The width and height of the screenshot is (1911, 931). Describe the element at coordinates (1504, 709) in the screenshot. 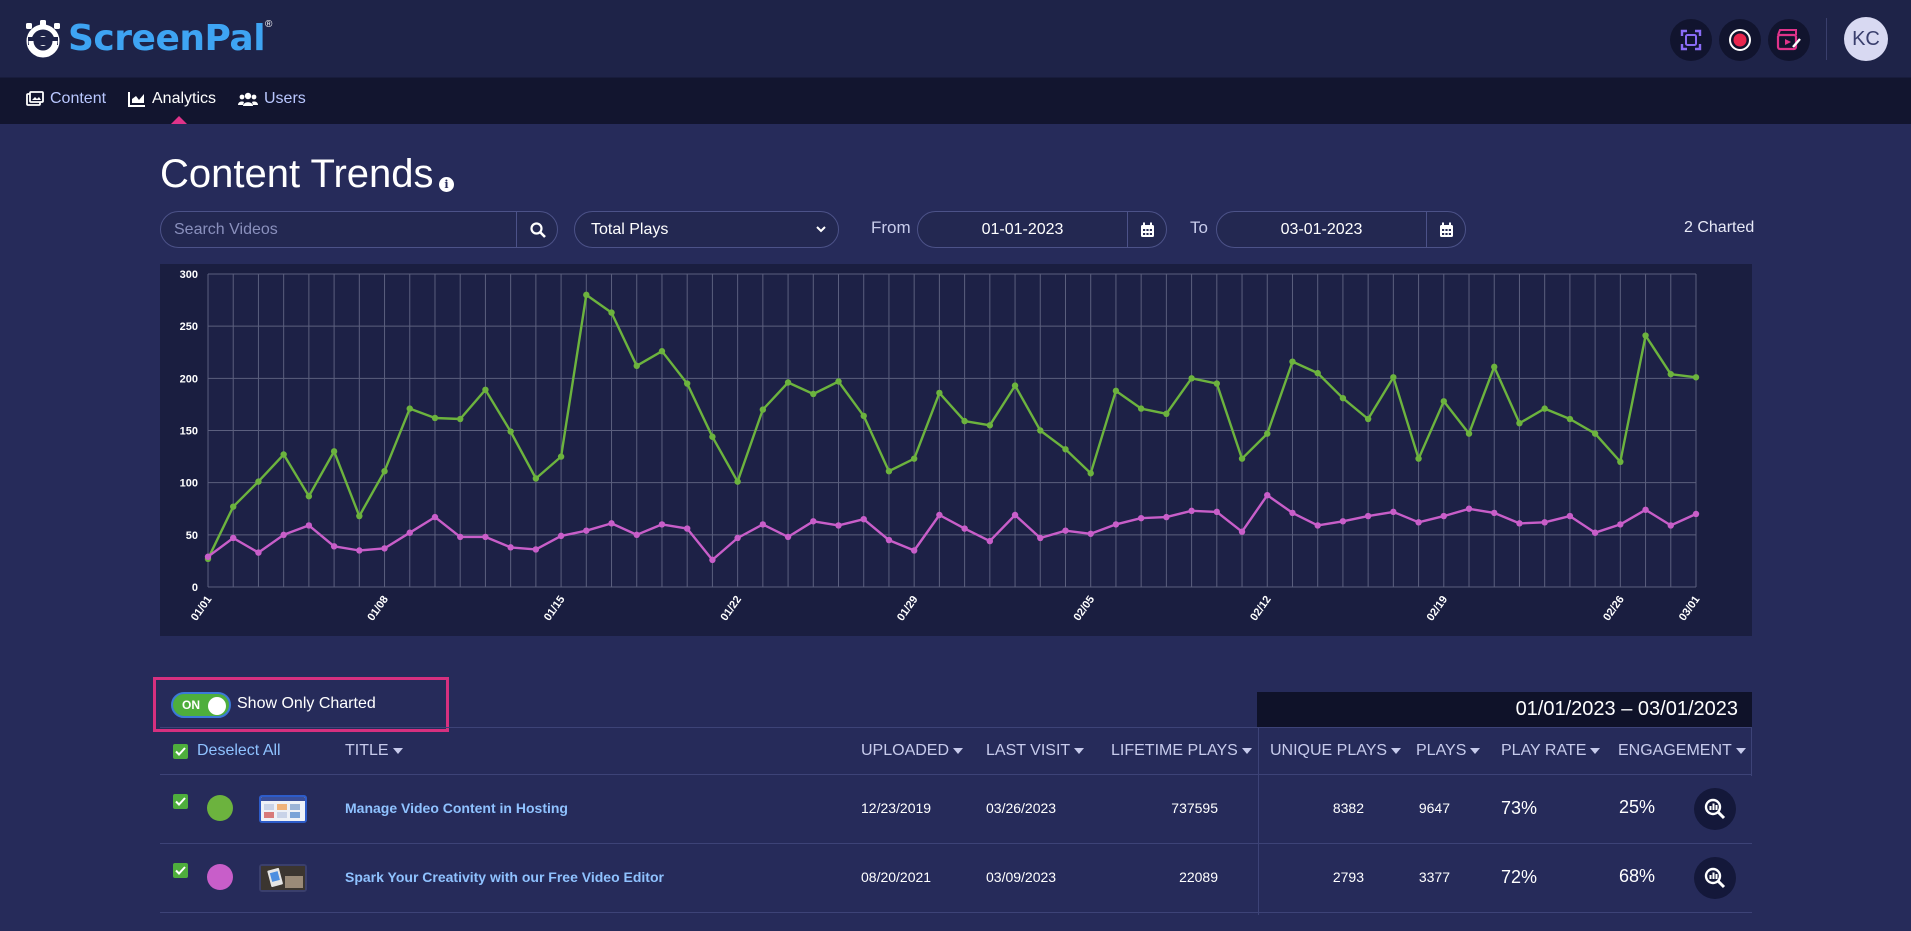

I see `date-range-display: 01/01/2023 – 03/01/2023` at that location.